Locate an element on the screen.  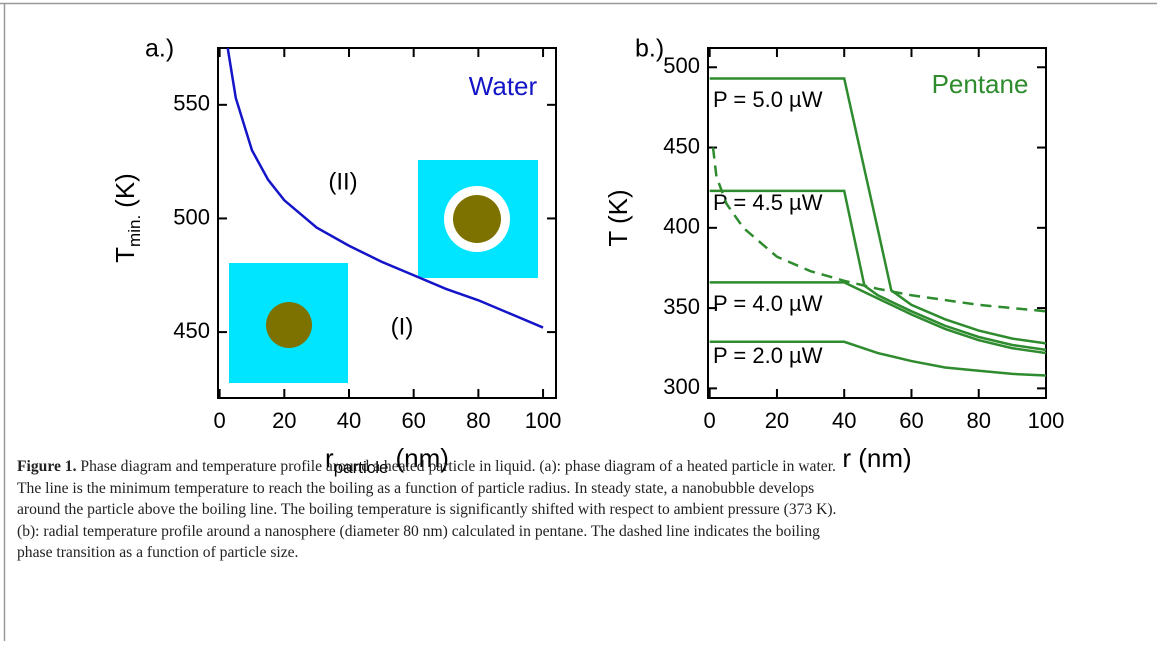
y-tick-label: 550 is located at coordinates (191, 103).